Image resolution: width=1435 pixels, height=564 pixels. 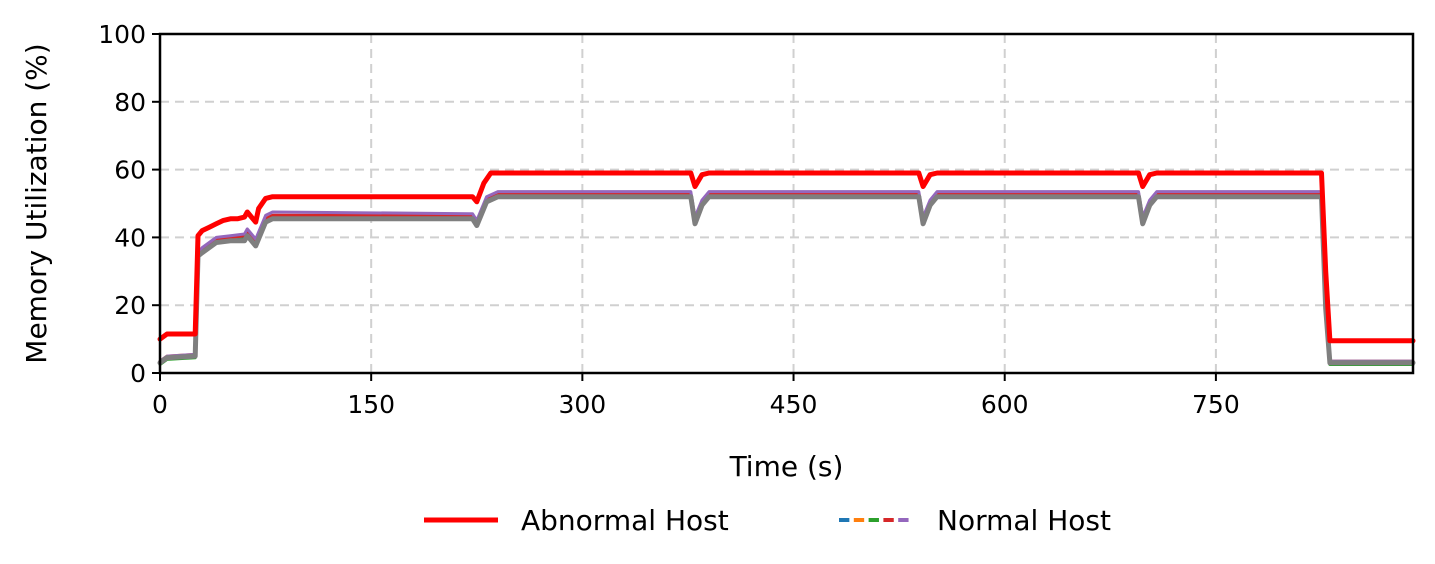 I want to click on x-tick-label: 300, so click(x=583, y=404).